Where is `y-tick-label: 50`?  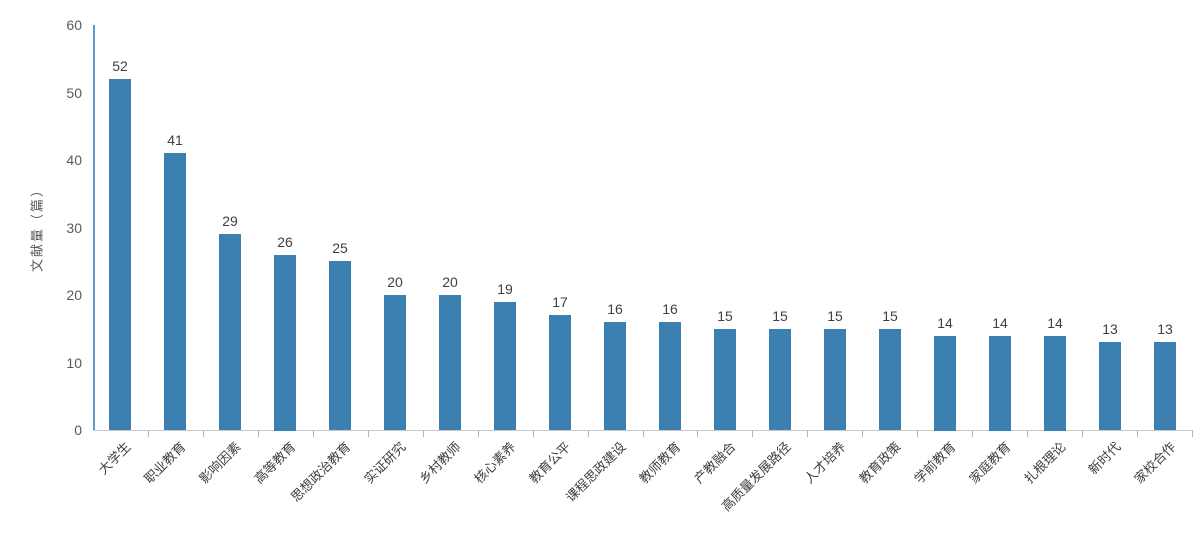
y-tick-label: 50 is located at coordinates (74, 92).